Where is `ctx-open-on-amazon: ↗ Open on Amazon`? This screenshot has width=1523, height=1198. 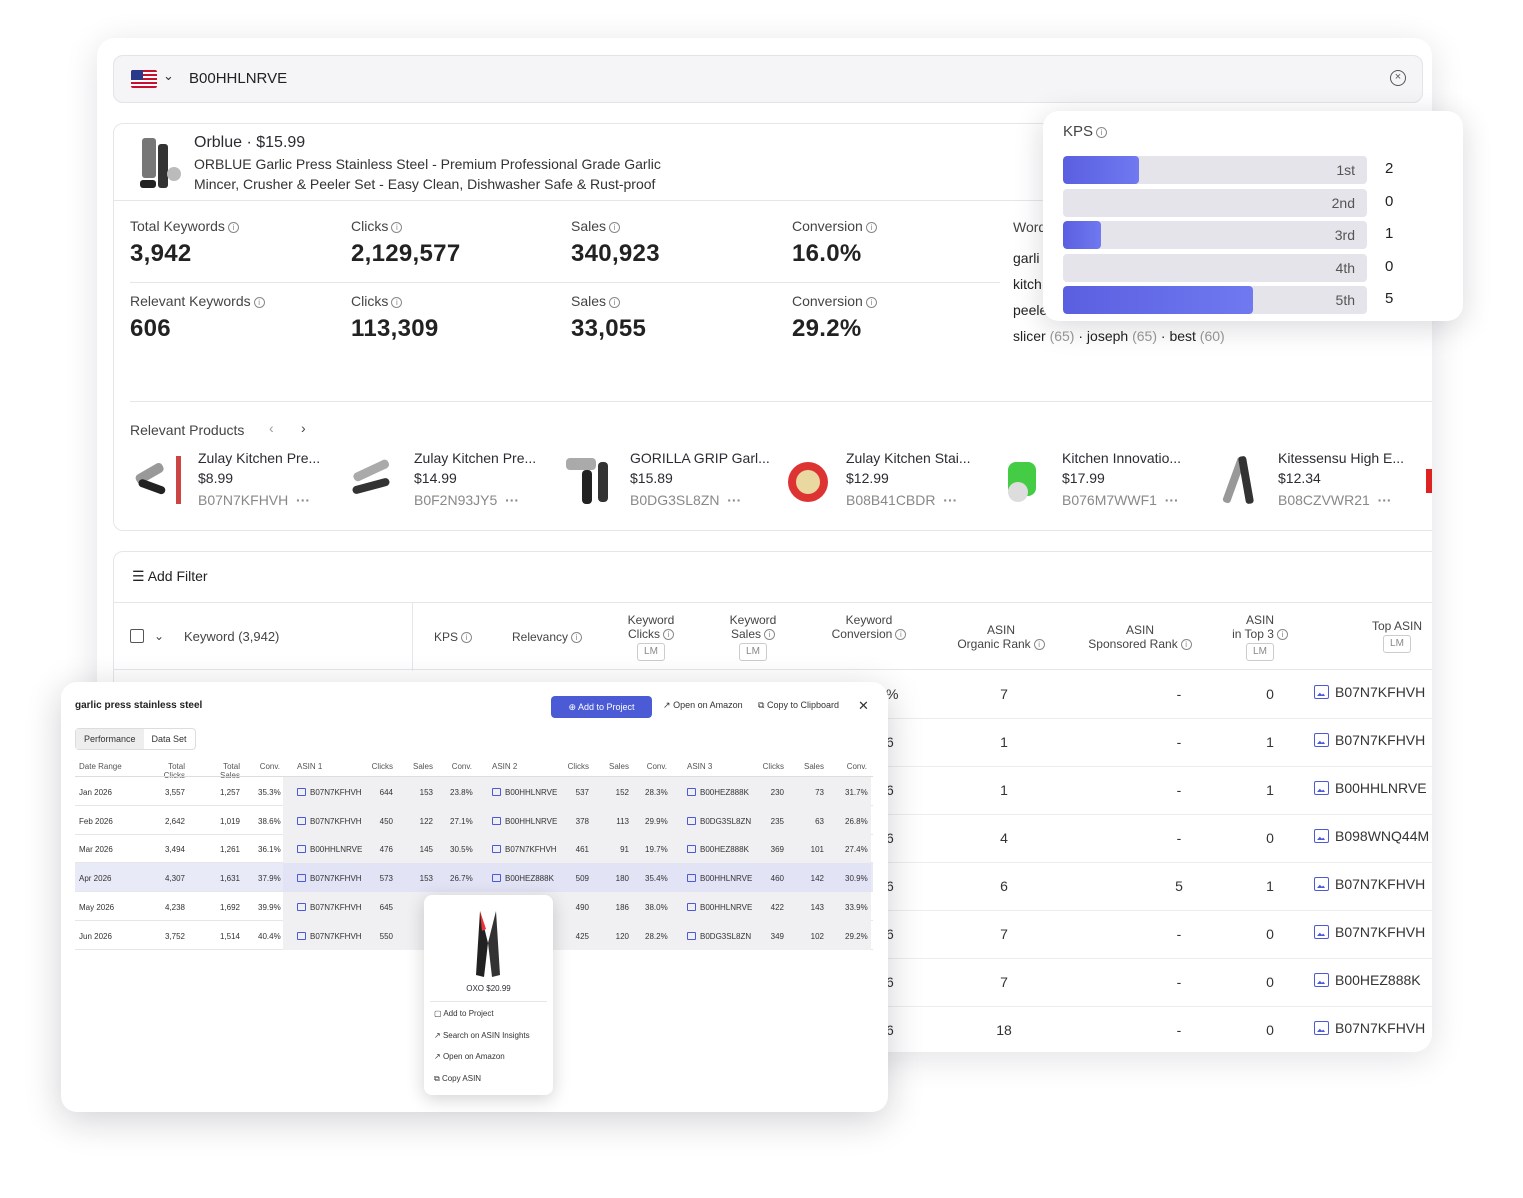
ctx-open-on-amazon: ↗ Open on Amazon is located at coordinates (469, 1056).